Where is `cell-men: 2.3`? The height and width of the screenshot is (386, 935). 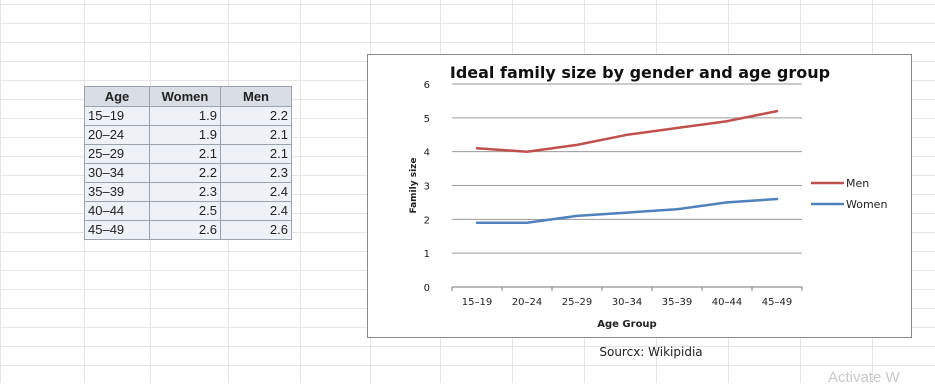 cell-men: 2.3 is located at coordinates (256, 173).